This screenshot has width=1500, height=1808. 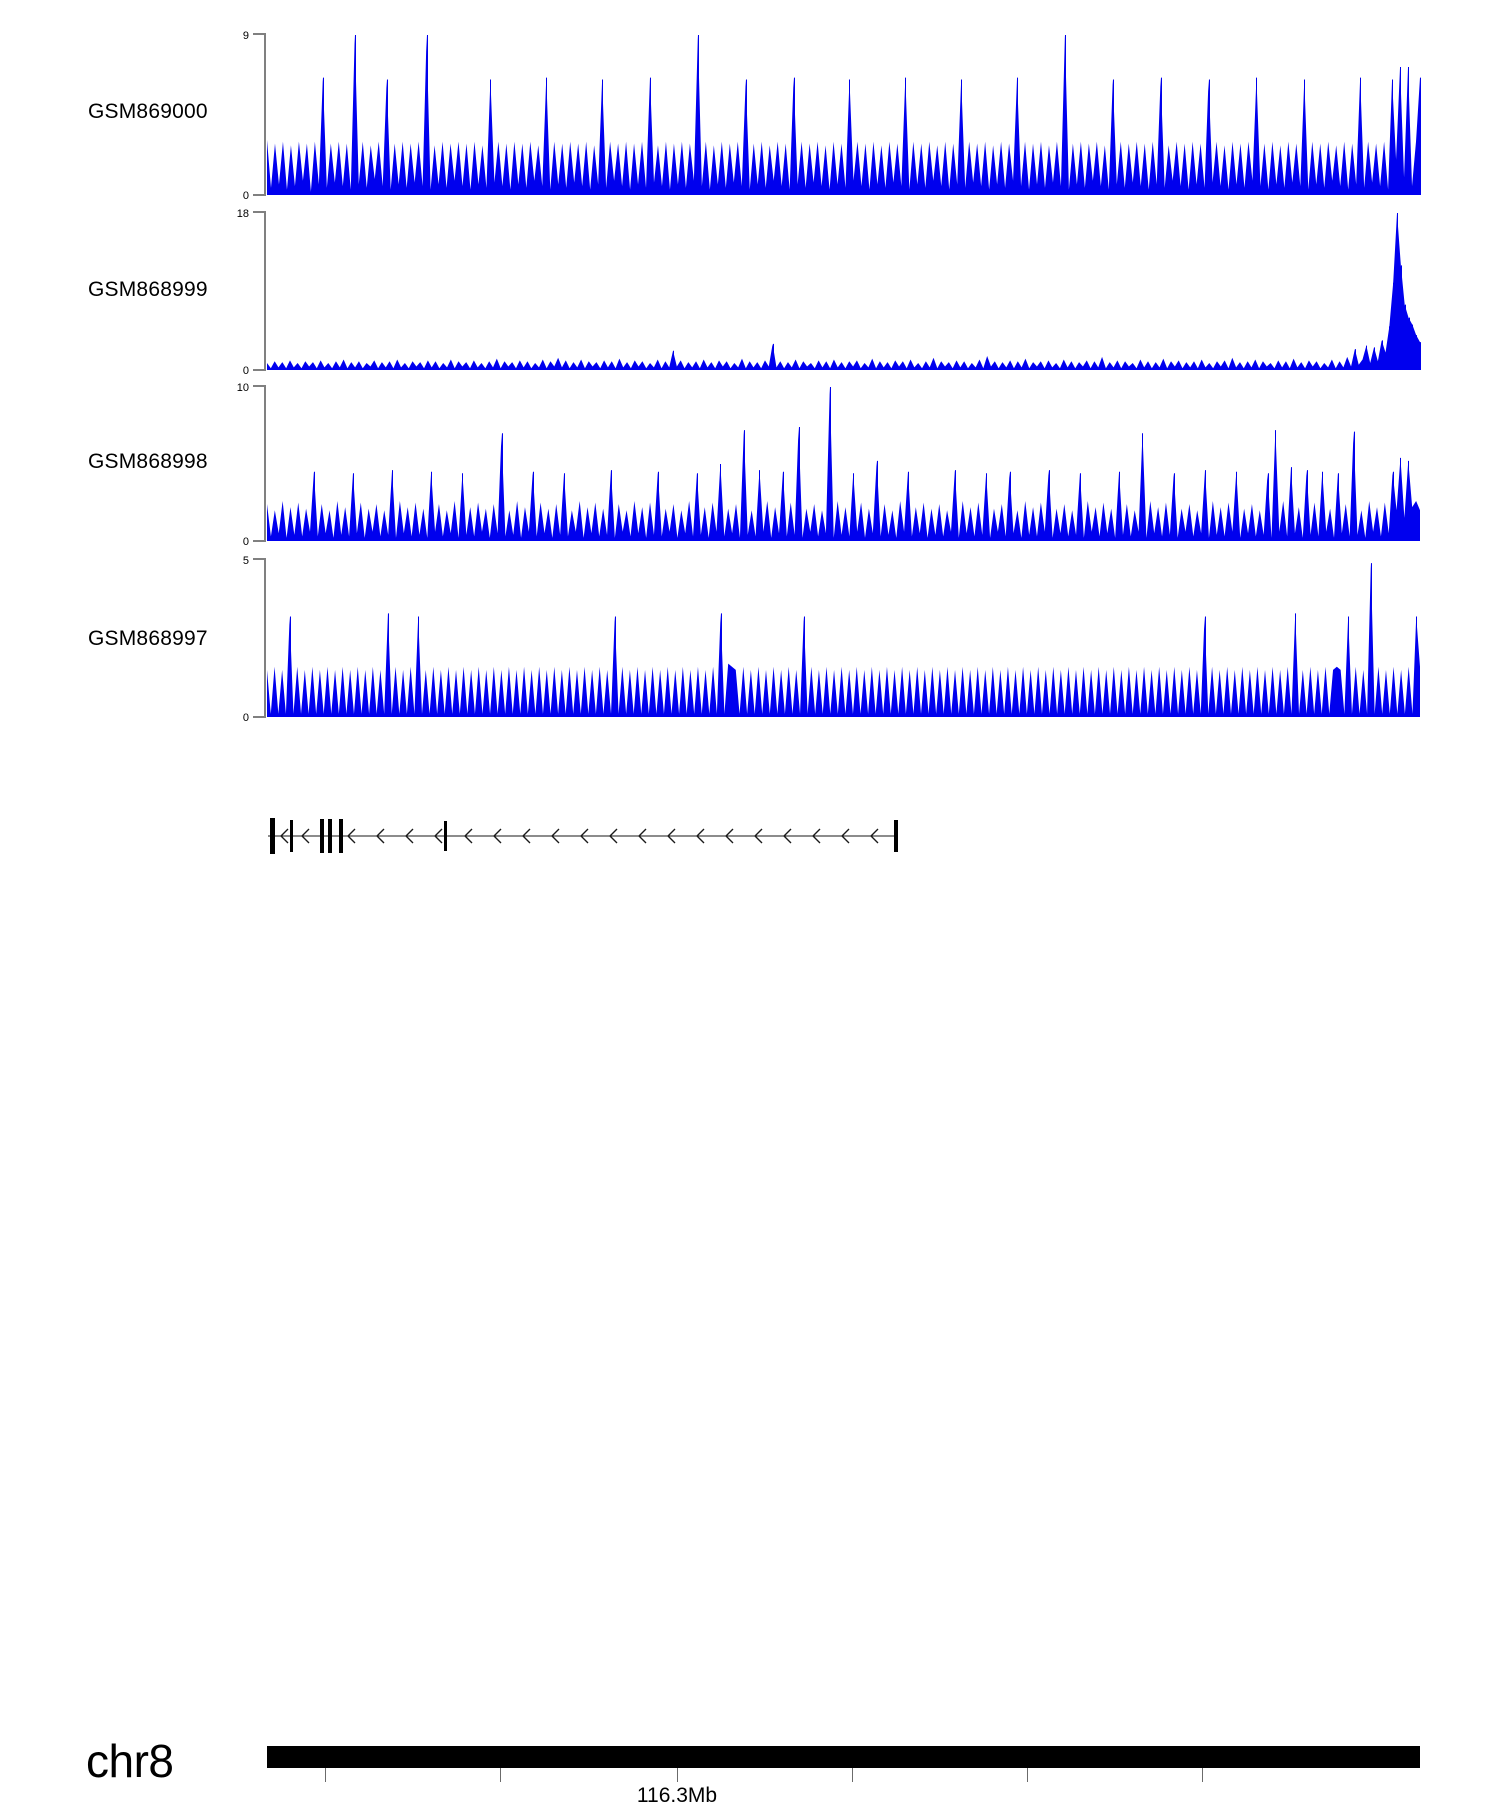 What do you see at coordinates (243, 388) in the screenshot?
I see `y-axis-max-label: 10` at bounding box center [243, 388].